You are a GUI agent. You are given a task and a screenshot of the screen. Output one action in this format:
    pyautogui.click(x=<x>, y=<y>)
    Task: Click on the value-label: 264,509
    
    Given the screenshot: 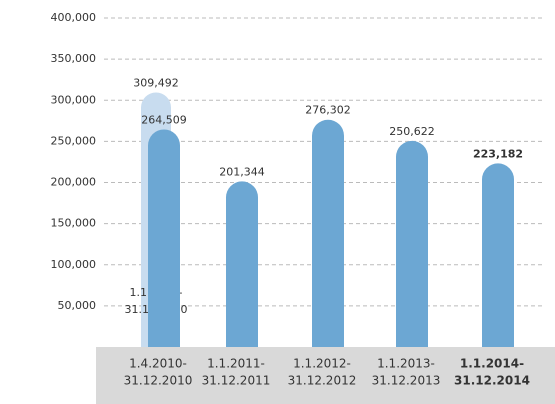 What is the action you would take?
    pyautogui.click(x=164, y=119)
    